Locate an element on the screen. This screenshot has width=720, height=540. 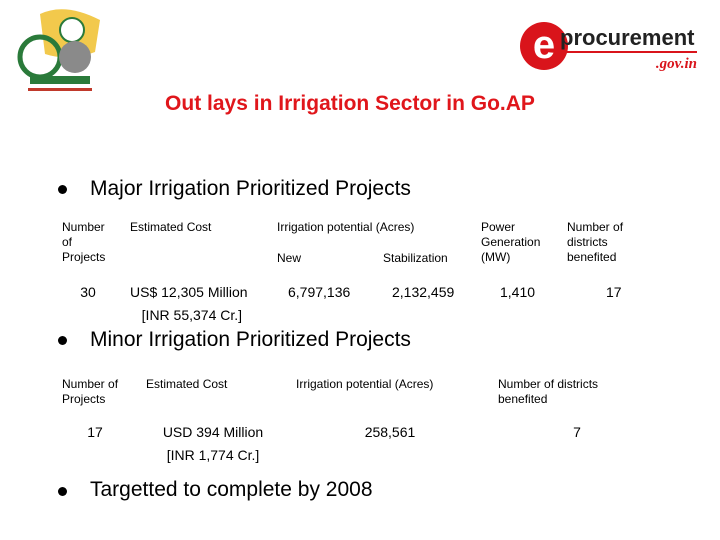
photo is located at coordinates (75, 57).